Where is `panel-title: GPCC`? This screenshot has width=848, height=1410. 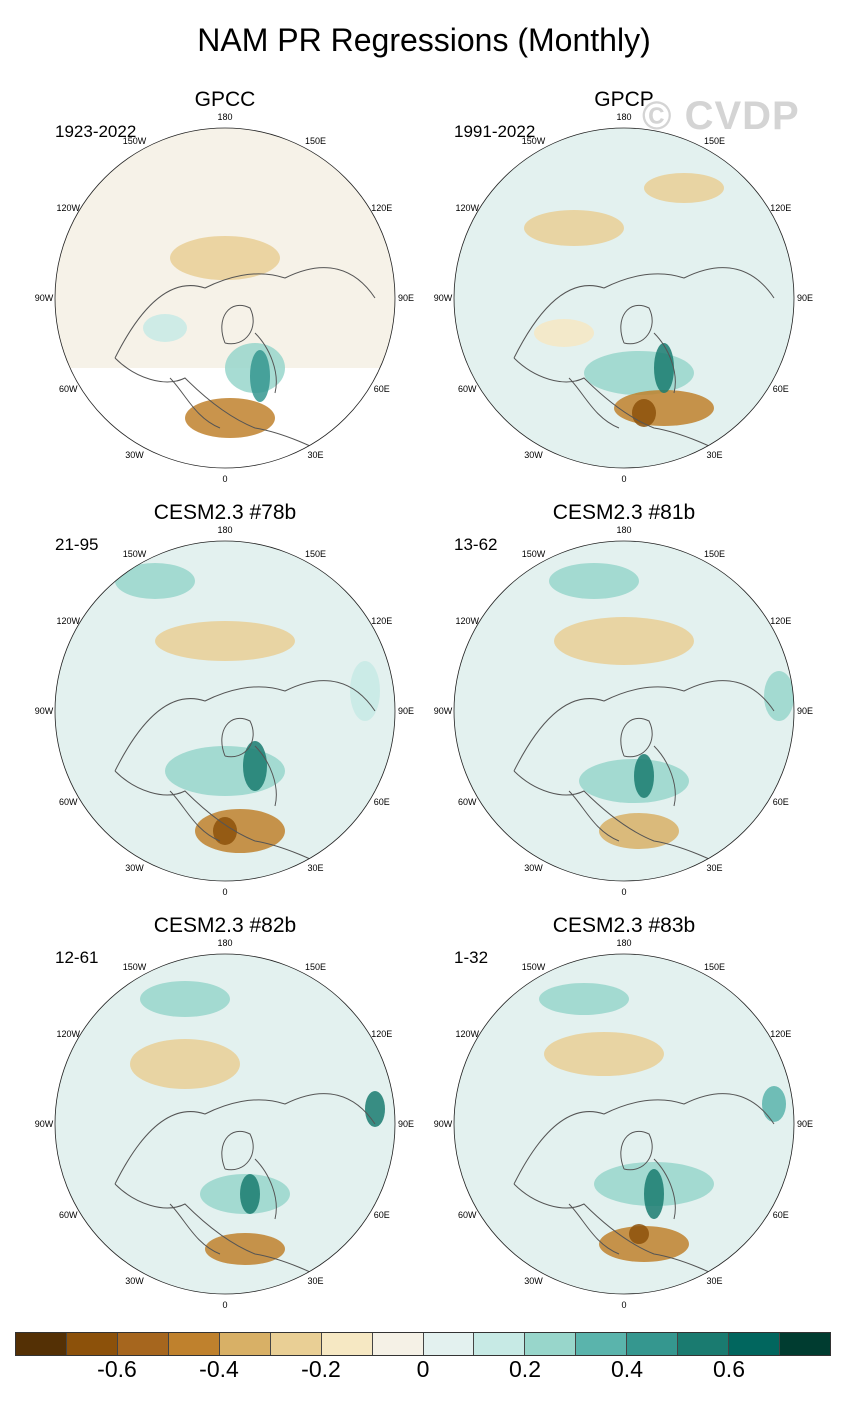
panel-title: GPCC is located at coordinates (225, 99).